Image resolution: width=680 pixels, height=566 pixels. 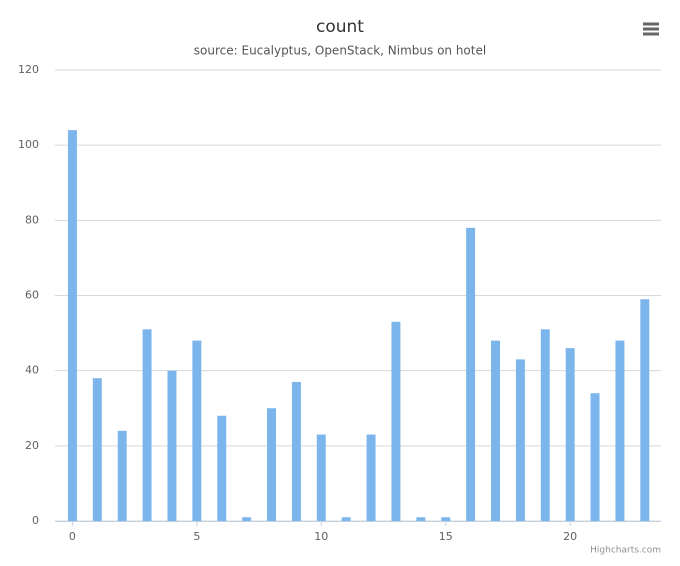 I want to click on x-tick-label: 10, so click(x=321, y=536).